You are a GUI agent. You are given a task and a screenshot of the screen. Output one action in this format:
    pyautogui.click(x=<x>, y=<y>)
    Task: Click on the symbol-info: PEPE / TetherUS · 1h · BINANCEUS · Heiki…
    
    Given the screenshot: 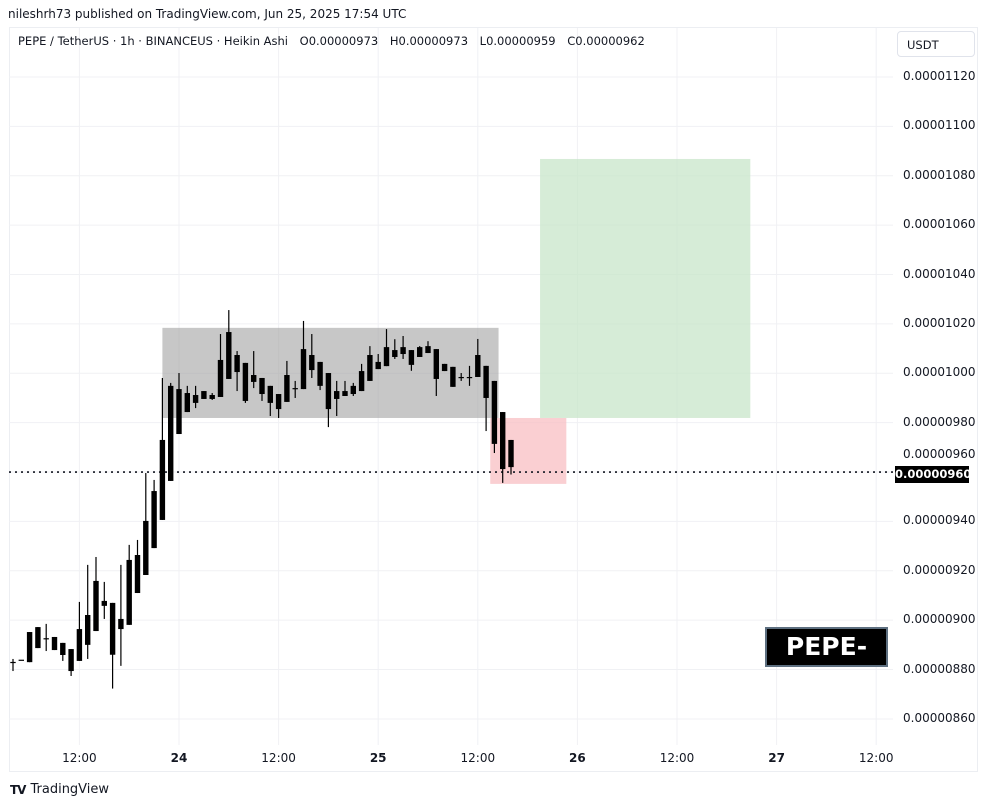 What is the action you would take?
    pyautogui.click(x=153, y=41)
    